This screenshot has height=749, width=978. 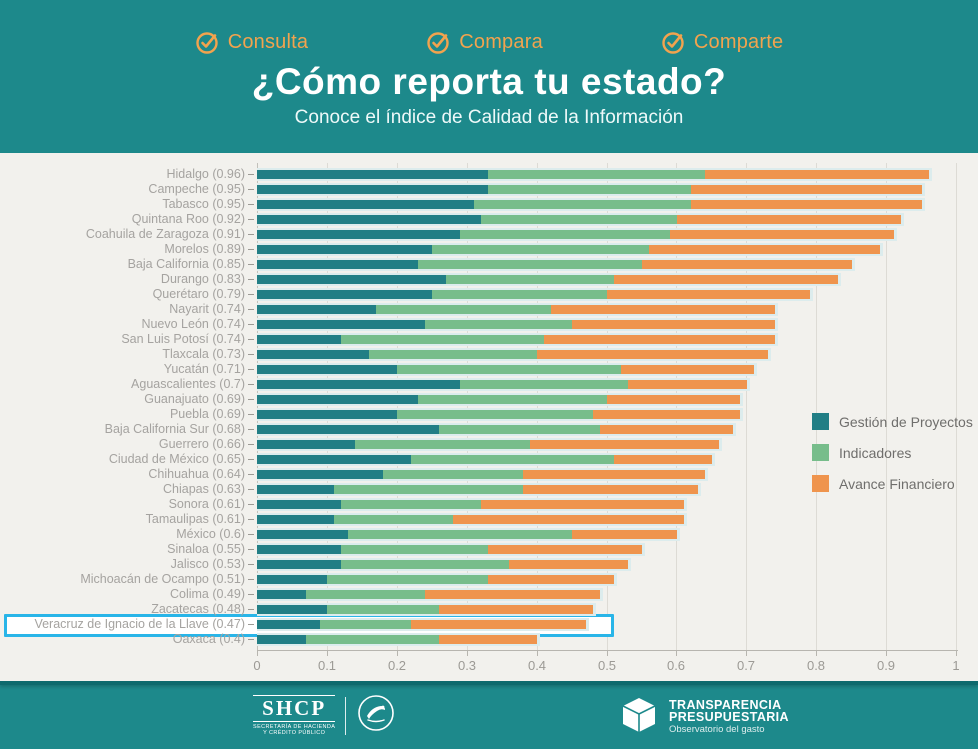 I want to click on bar-row: Aguascalientes (0.7), so click(x=488, y=384).